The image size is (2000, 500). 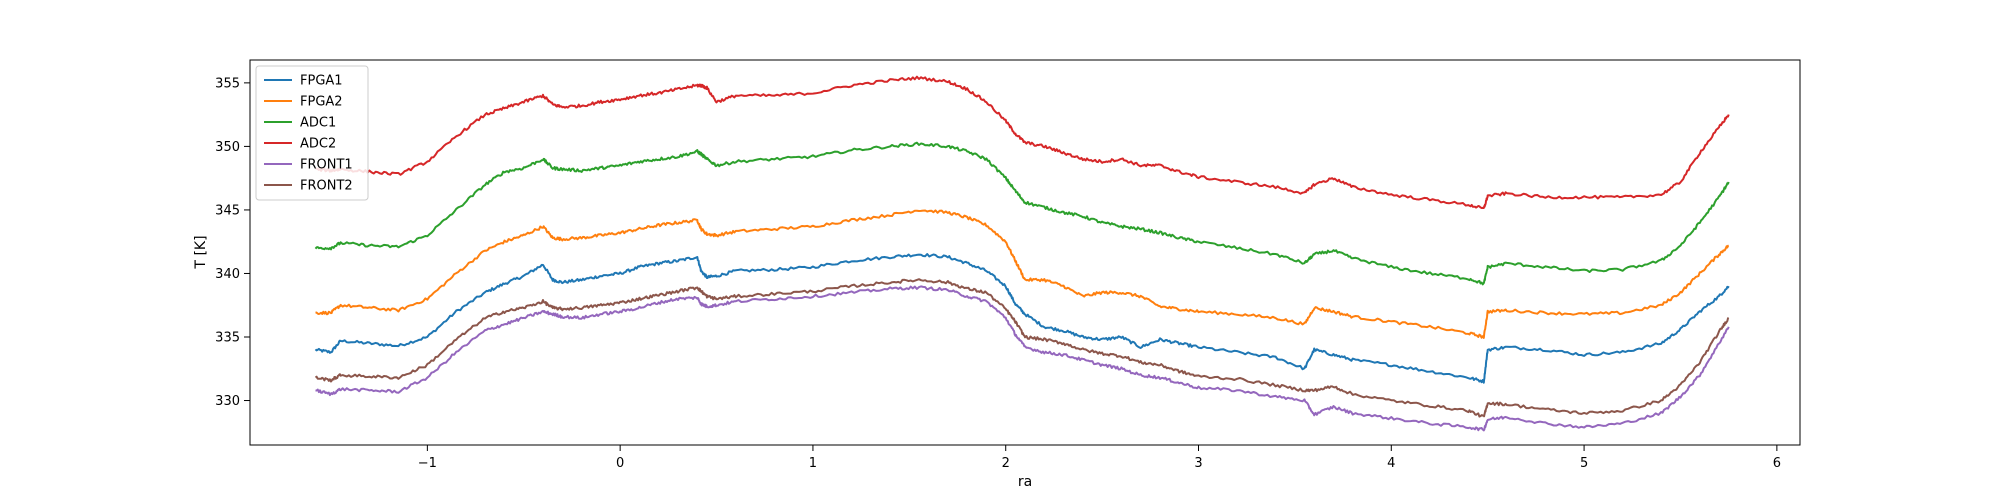 I want to click on legend-frame, so click(x=312, y=133).